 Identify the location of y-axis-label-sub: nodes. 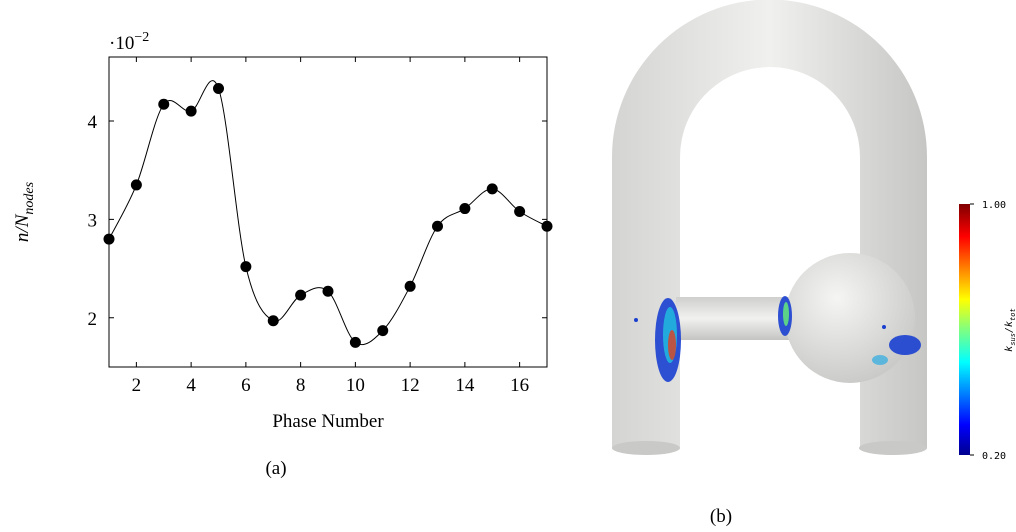
(29, 197).